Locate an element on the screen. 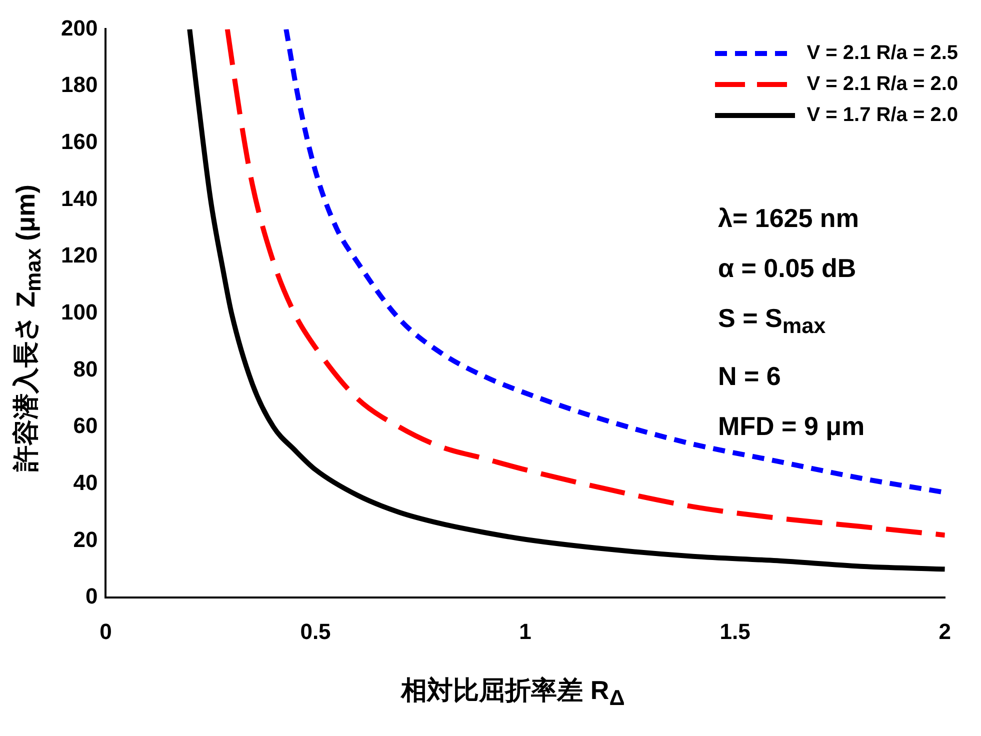  x-tick-label: 1.5 is located at coordinates (735, 631).